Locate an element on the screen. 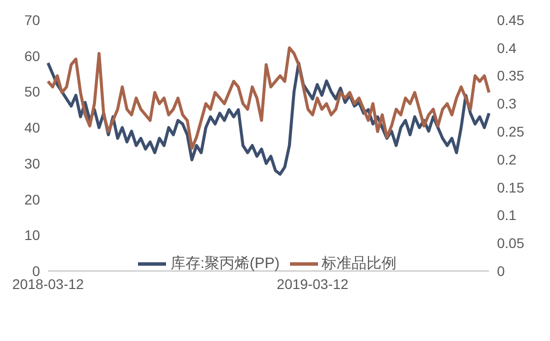 The height and width of the screenshot is (341, 550). y-tick-label: 20 is located at coordinates (32, 199).